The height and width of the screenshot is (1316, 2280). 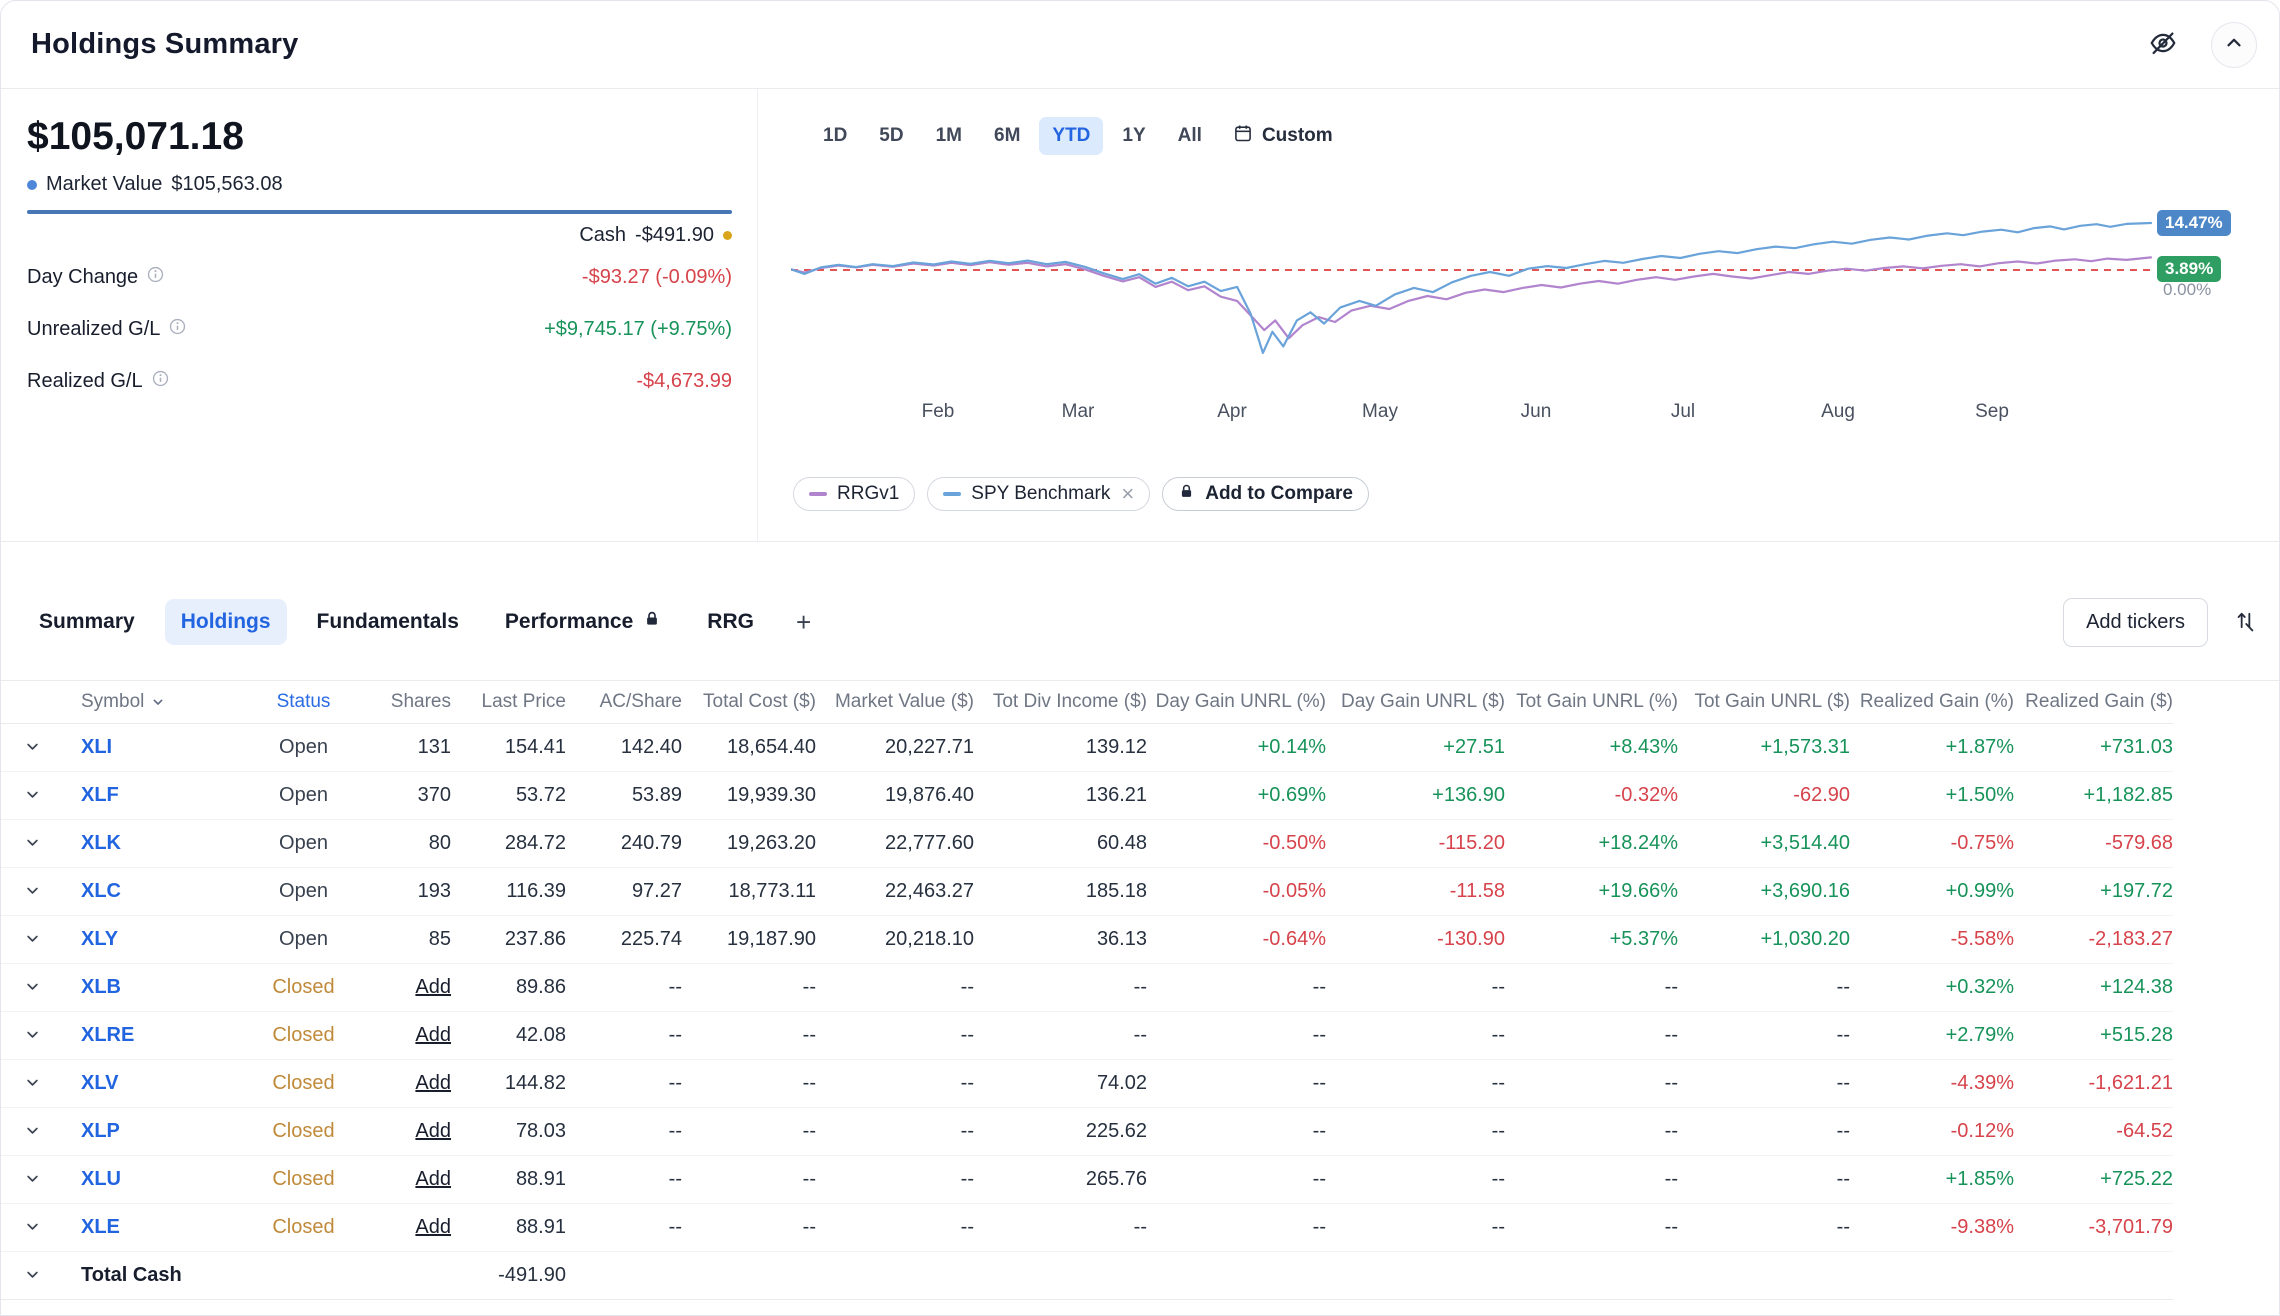 I want to click on cell-realized_gain_pct: +1.85%, so click(x=1932, y=1179).